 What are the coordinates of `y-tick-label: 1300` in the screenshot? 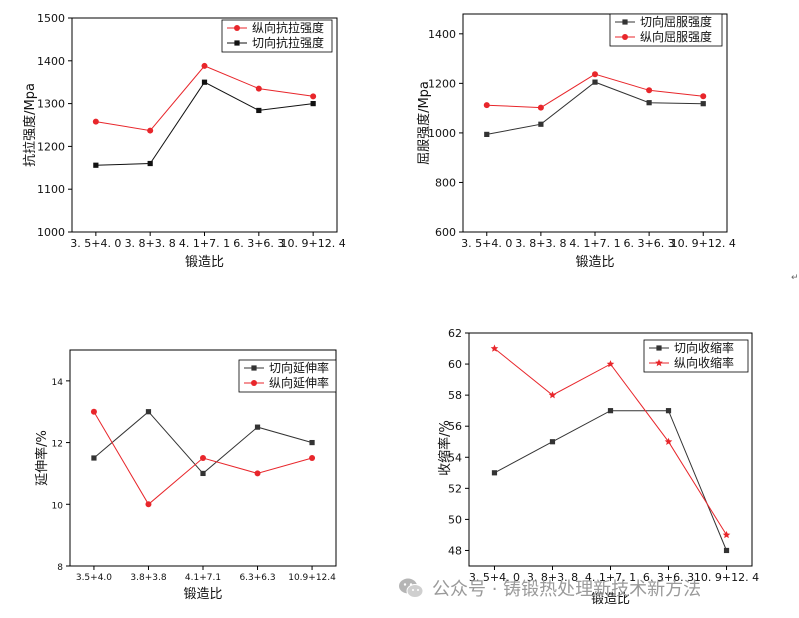 It's located at (51, 104).